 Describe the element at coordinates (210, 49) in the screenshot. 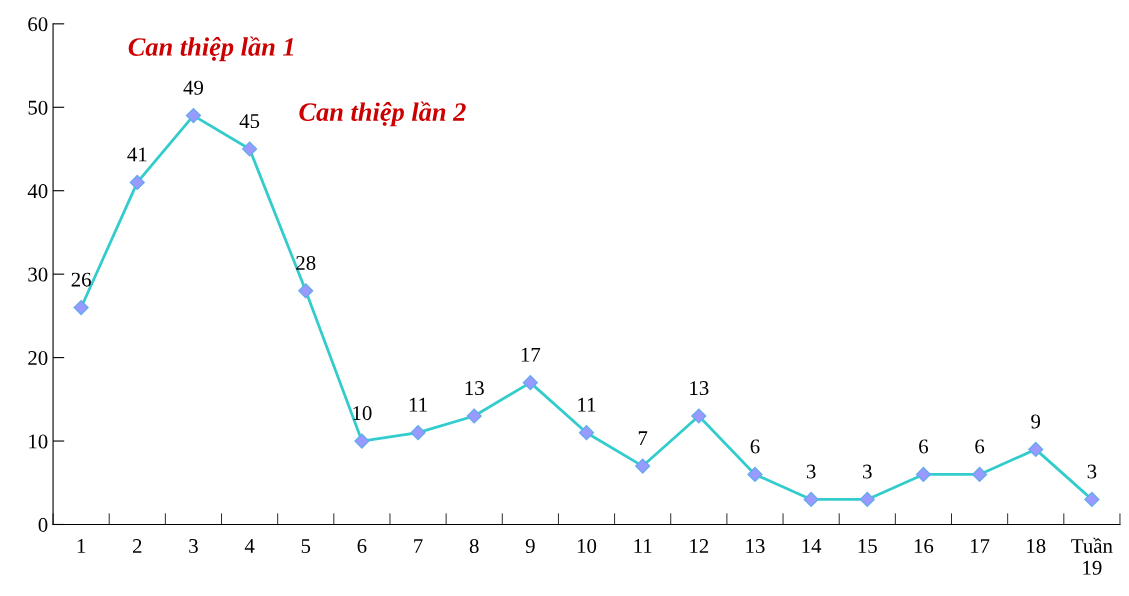

I see `annotation: Can thiệp lần 1` at that location.